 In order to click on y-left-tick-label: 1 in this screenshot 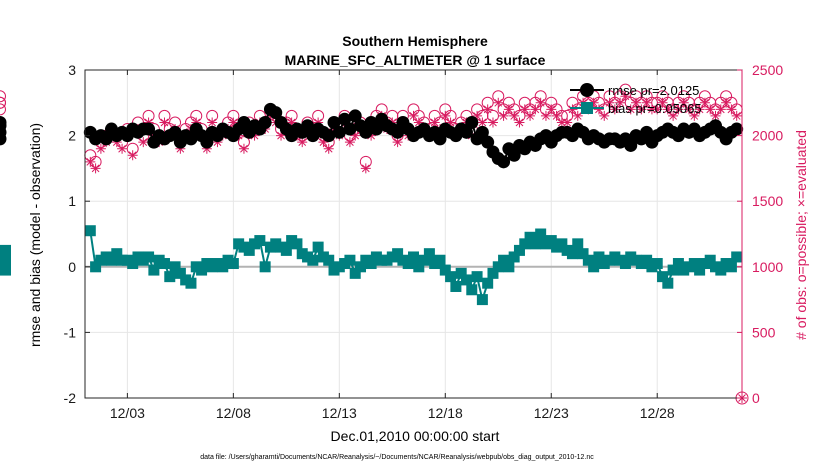, I will do `click(72, 201)`.